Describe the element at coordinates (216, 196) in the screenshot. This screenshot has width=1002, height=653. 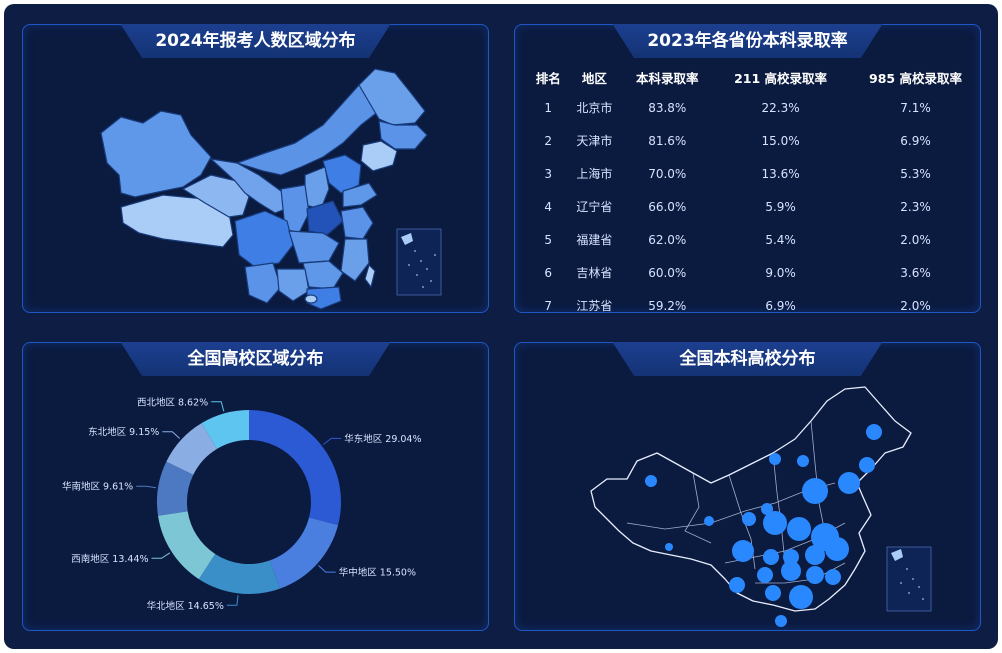
I see `map-region-qinghai` at that location.